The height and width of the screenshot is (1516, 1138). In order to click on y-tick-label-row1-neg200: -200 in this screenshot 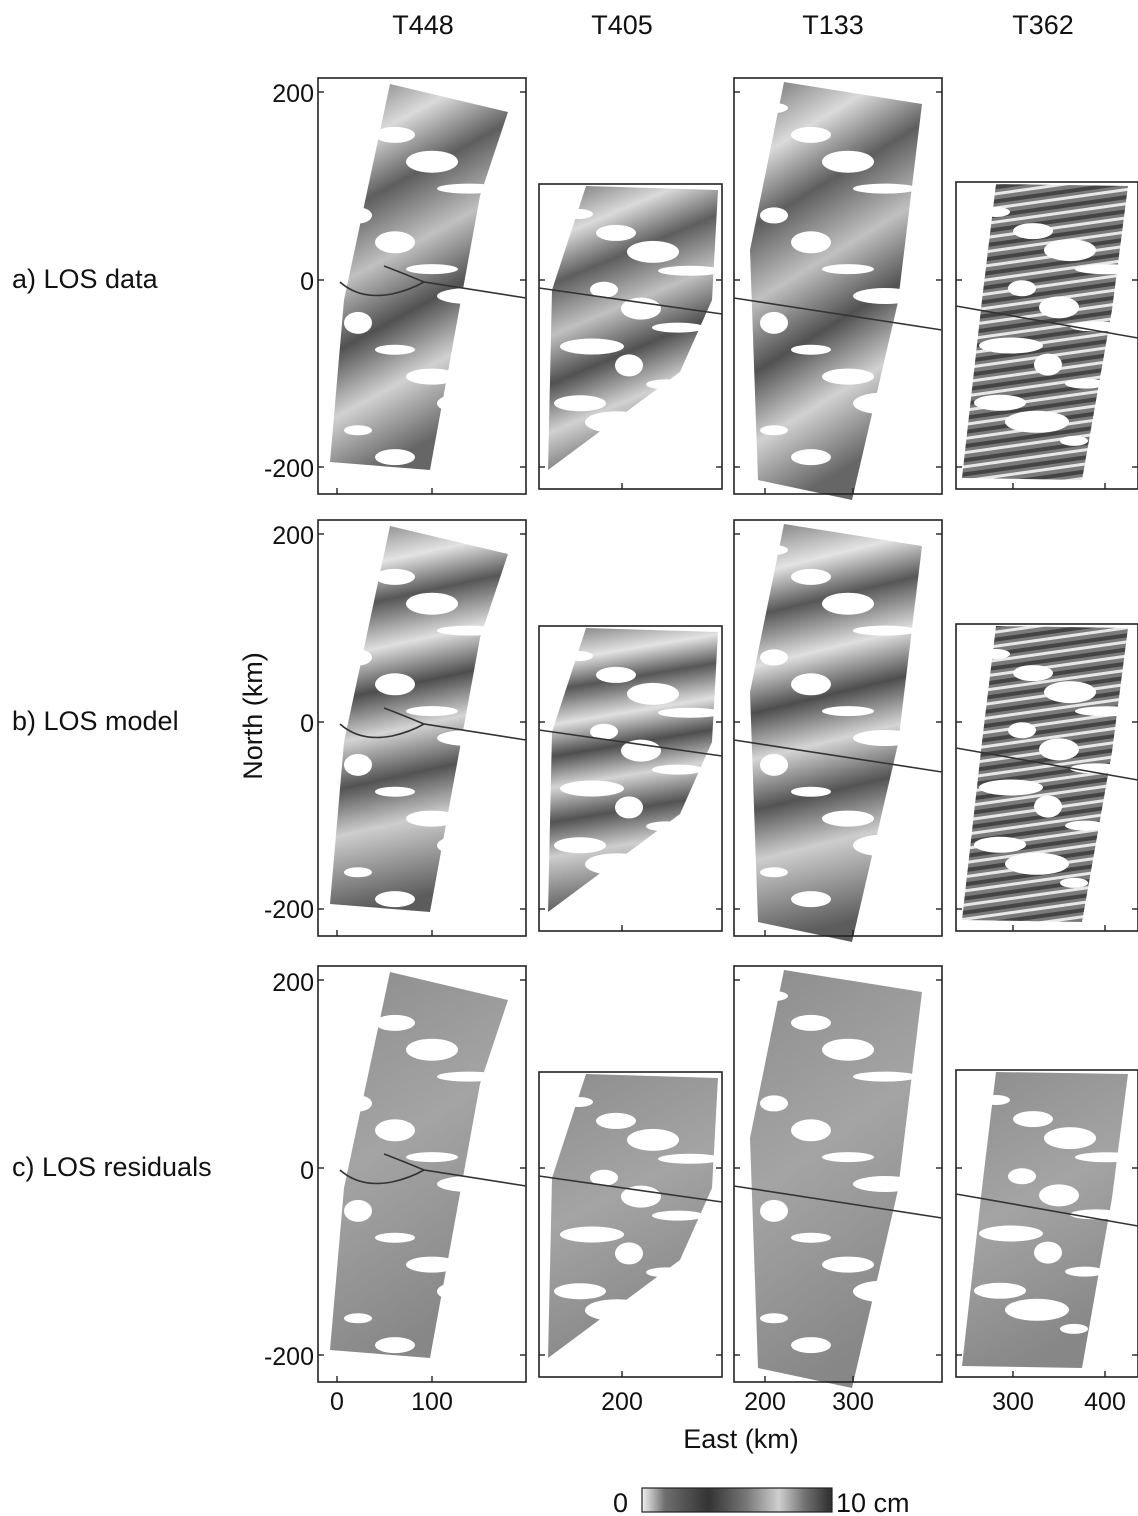, I will do `click(289, 469)`.